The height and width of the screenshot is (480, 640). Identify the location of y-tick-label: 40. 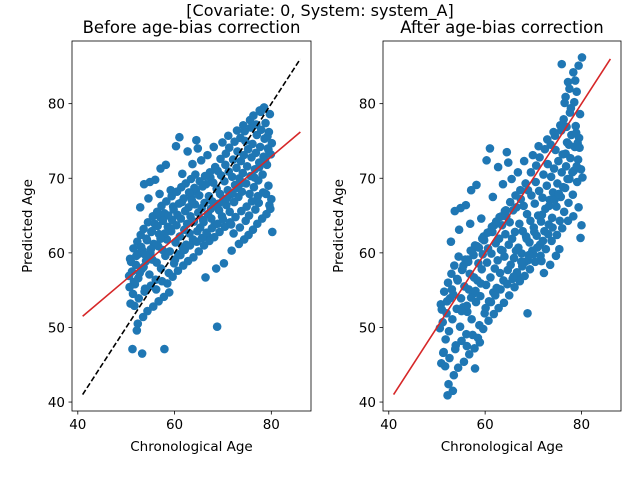
(56, 403).